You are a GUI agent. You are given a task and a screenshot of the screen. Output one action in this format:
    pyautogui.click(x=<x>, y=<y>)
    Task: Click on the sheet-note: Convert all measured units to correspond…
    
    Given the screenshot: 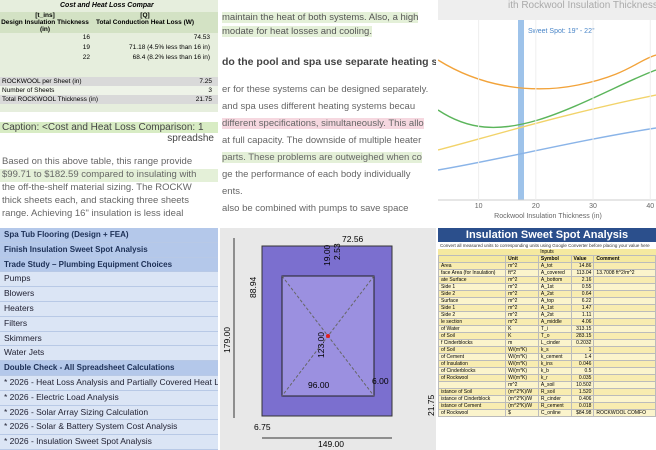 What is the action you would take?
    pyautogui.click(x=545, y=245)
    